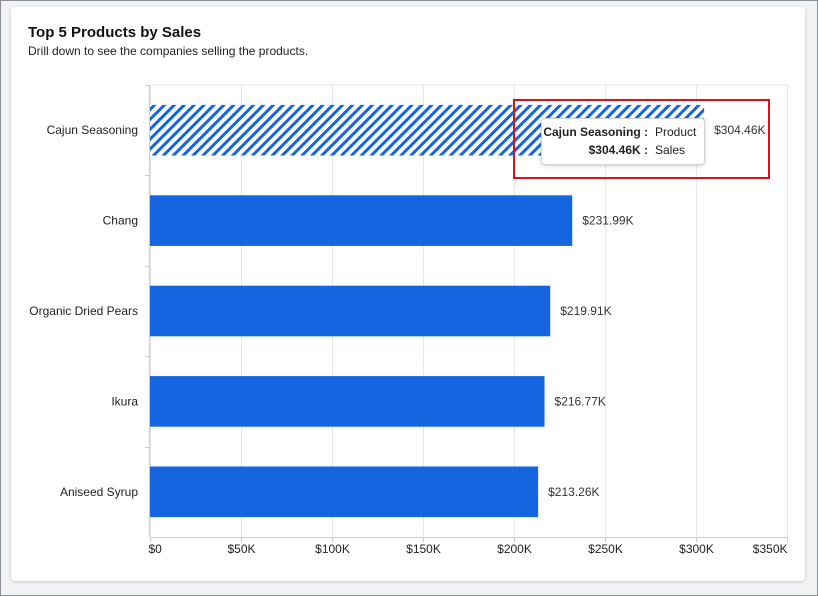 This screenshot has height=596, width=818. What do you see at coordinates (585, 311) in the screenshot?
I see `data-label: $219.91K` at bounding box center [585, 311].